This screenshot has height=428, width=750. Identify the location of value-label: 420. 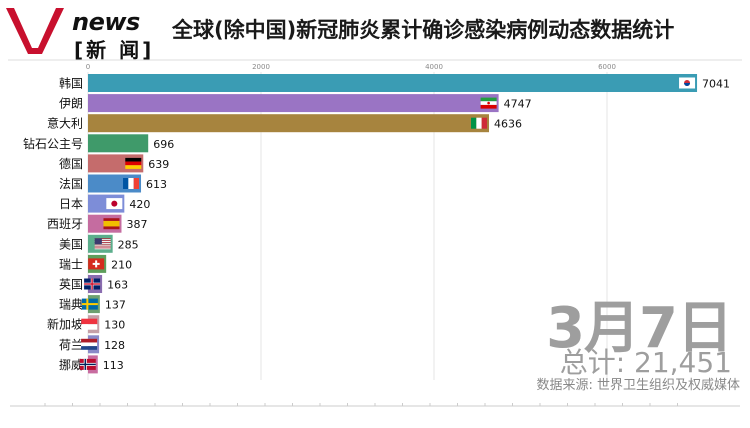
(139, 204).